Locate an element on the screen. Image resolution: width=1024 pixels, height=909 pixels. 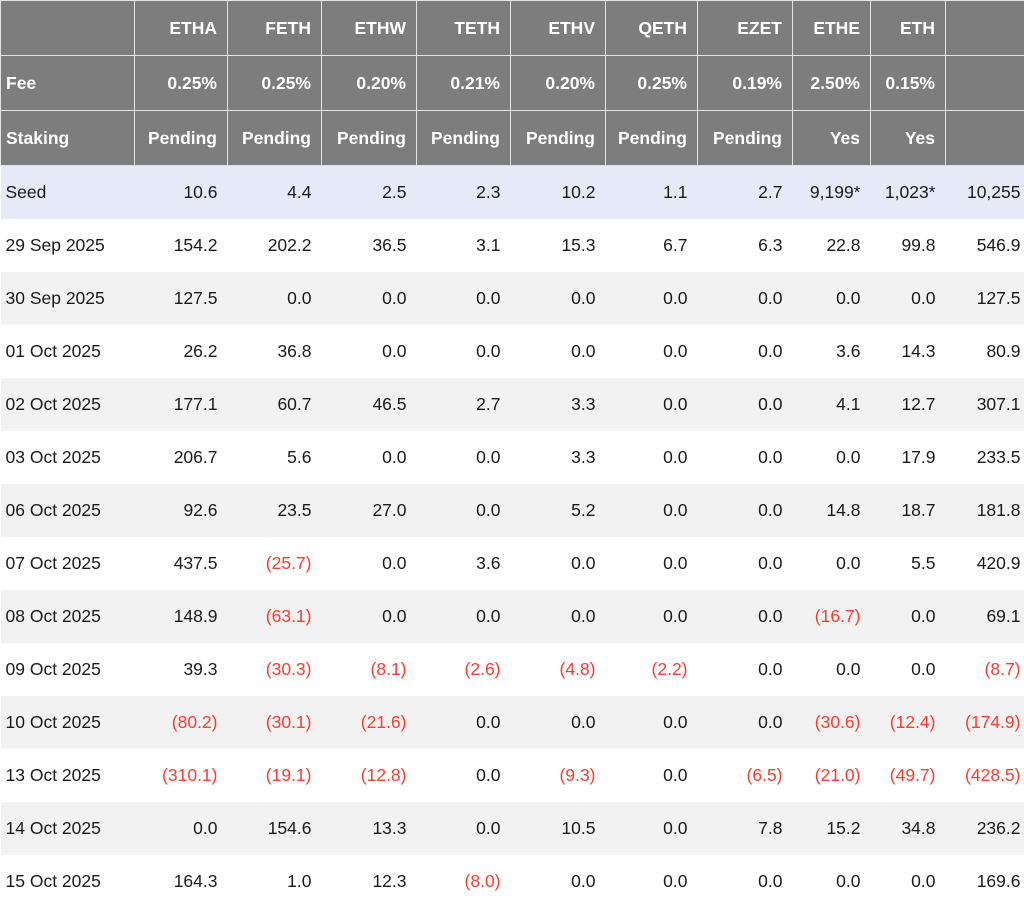
flow-cell: (63.1) is located at coordinates (288, 615).